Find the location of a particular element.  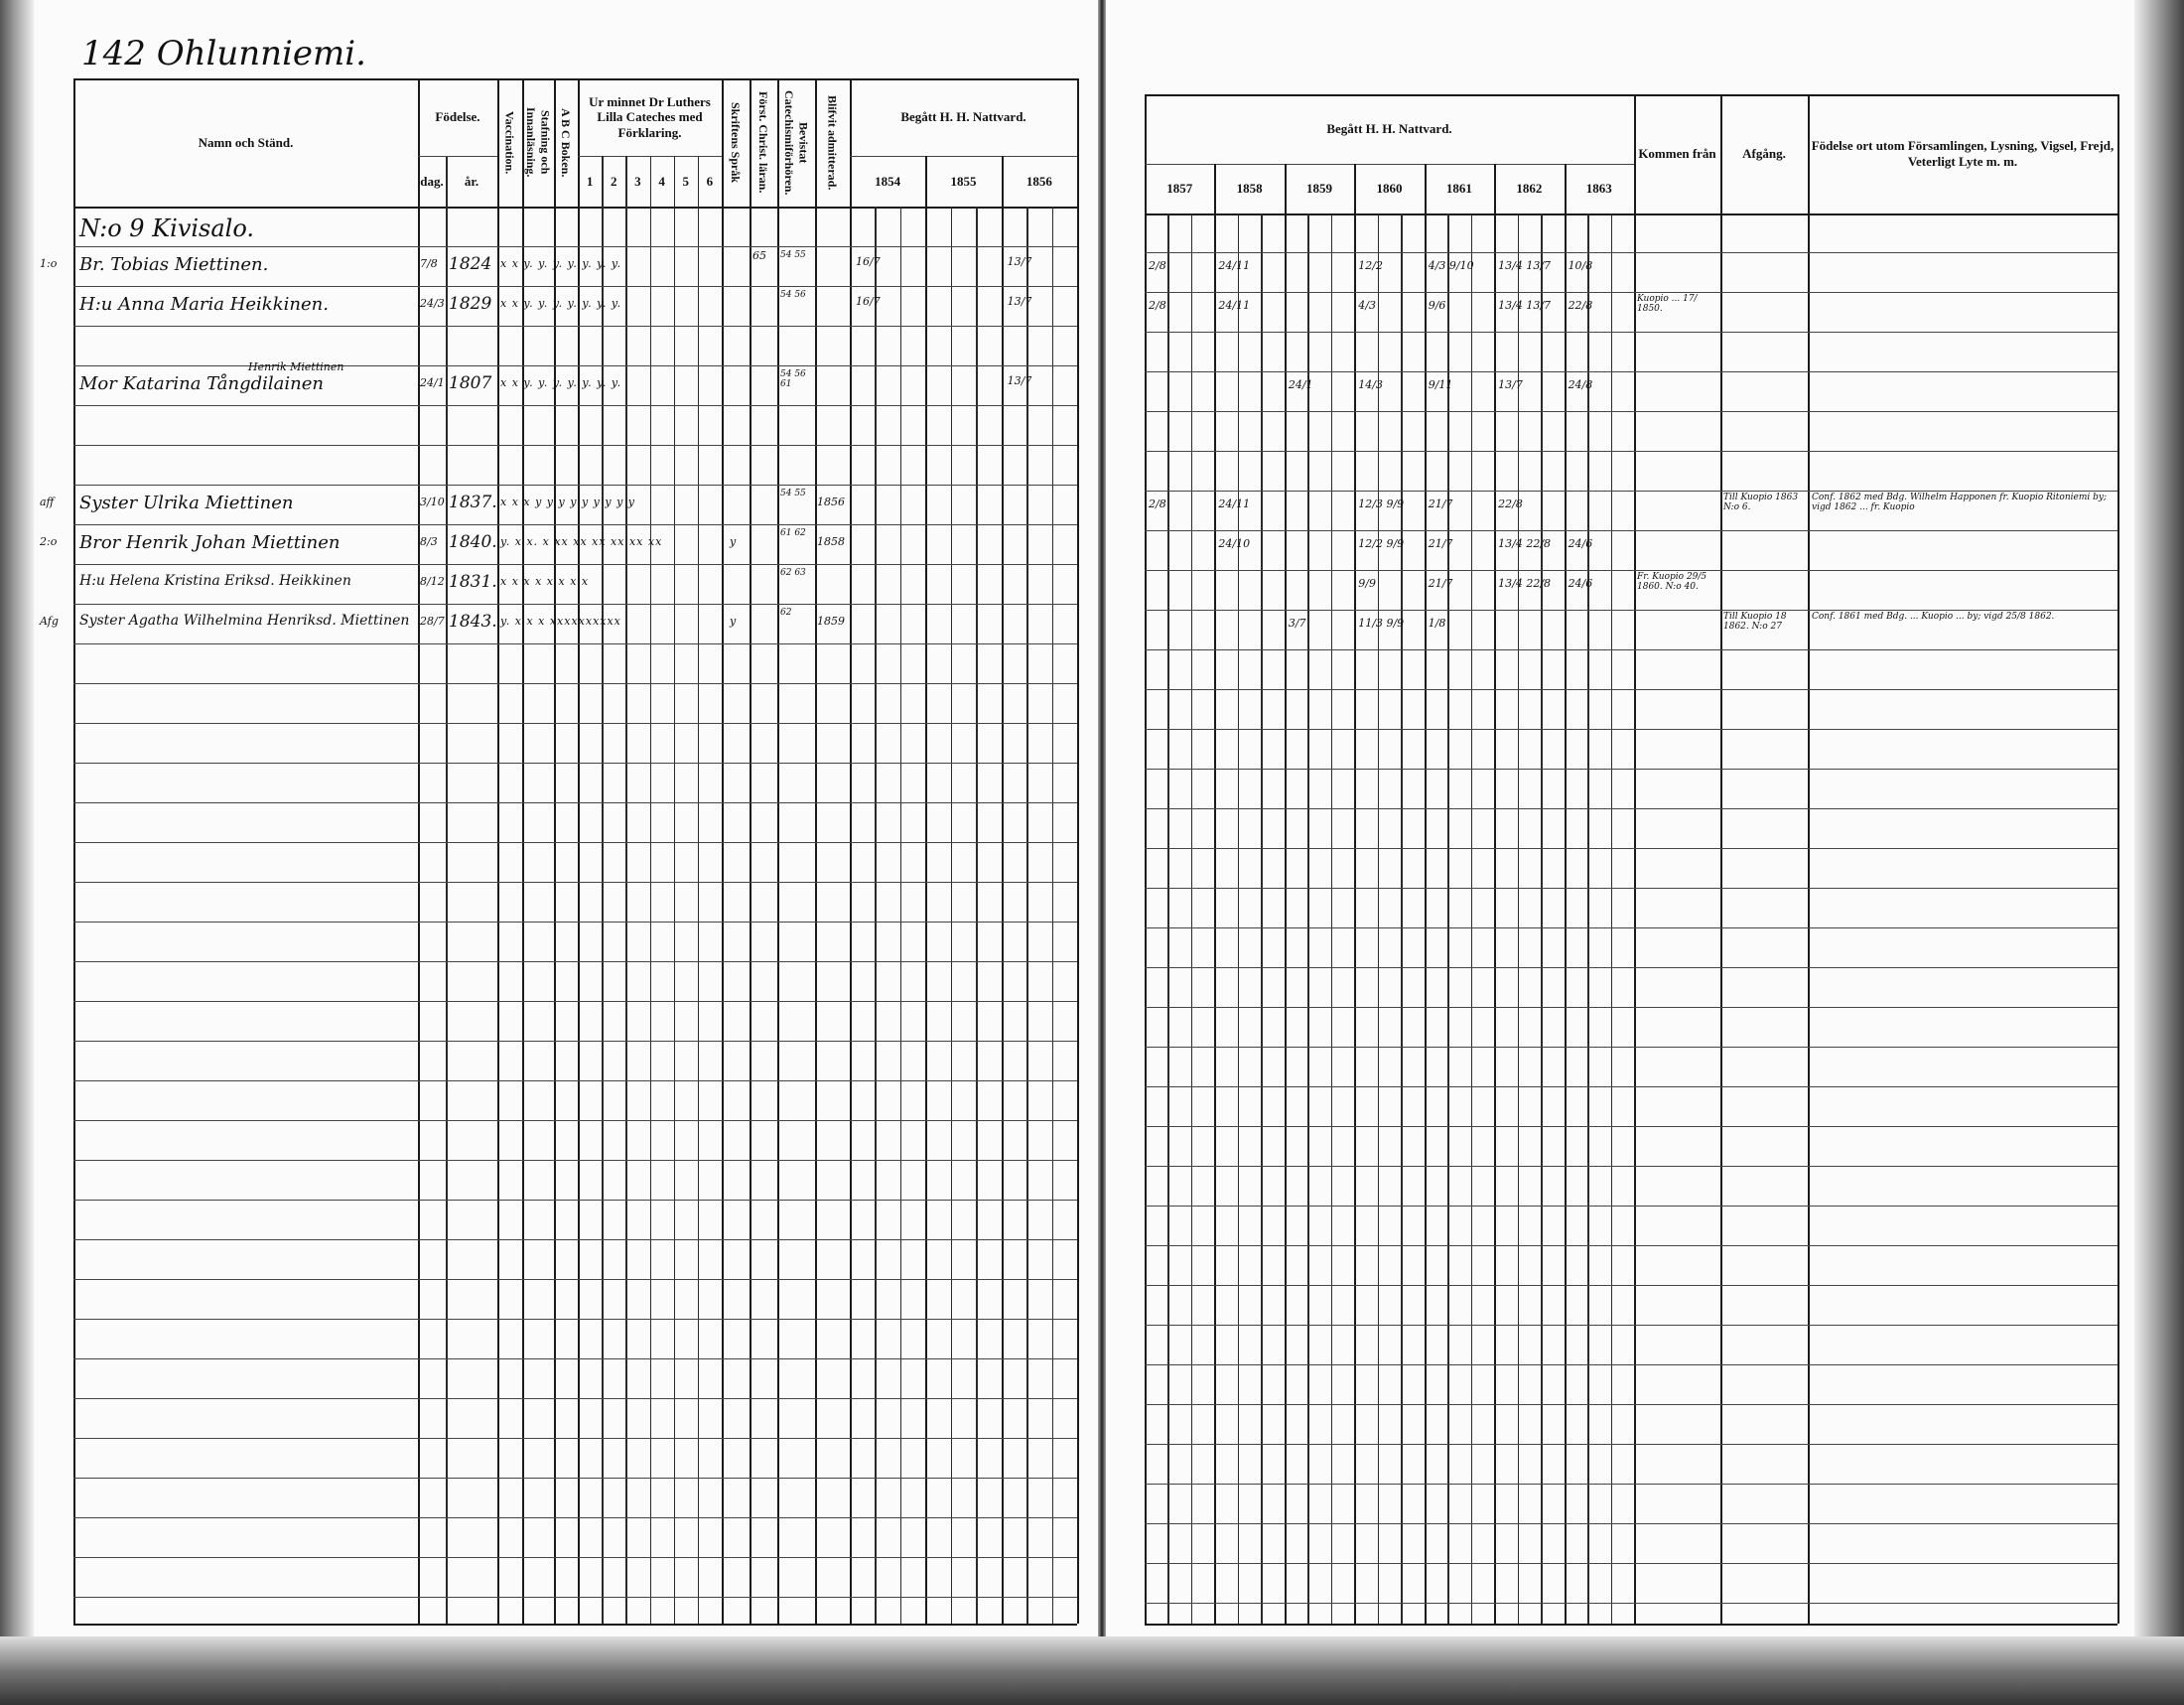

column-header-christian-doctrine: Först. Christ. läran. is located at coordinates (763, 142).